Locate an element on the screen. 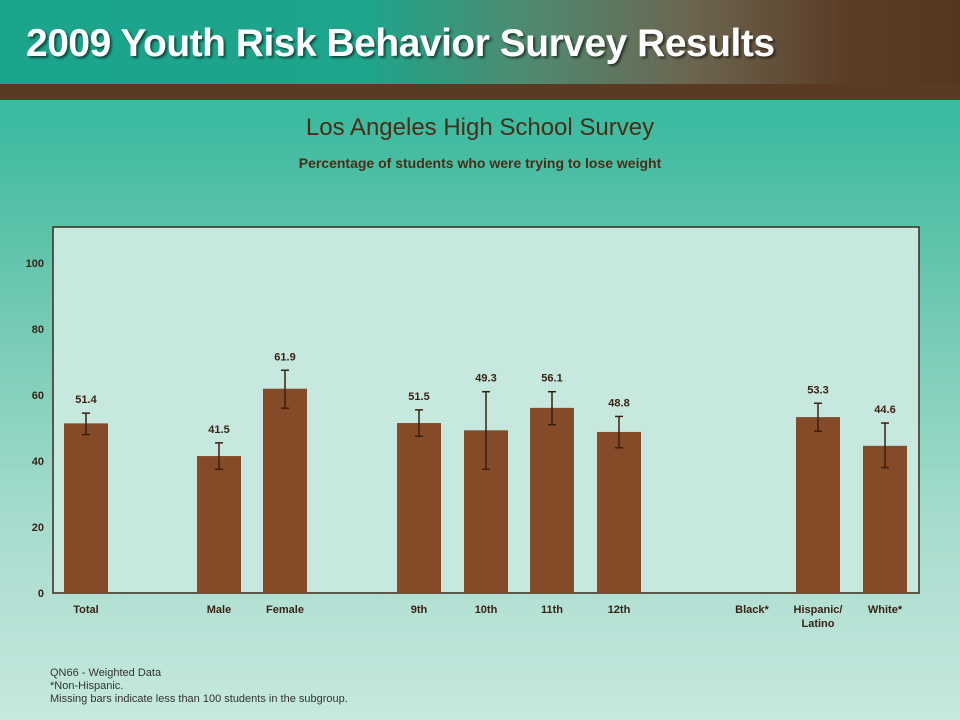  y-tick-label: 100 is located at coordinates (35, 264).